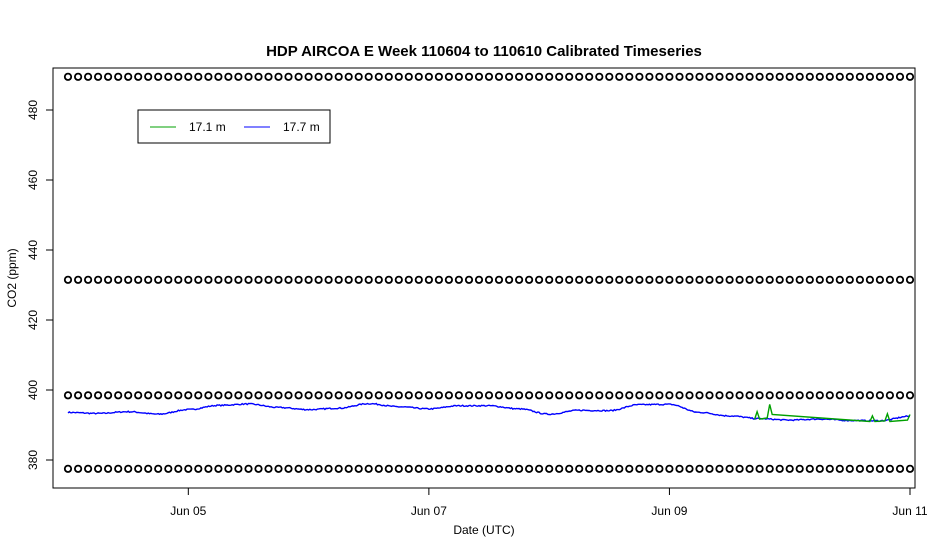 The width and height of the screenshot is (936, 540). Describe the element at coordinates (489, 412) in the screenshot. I see `series-line-17-7-m` at that location.